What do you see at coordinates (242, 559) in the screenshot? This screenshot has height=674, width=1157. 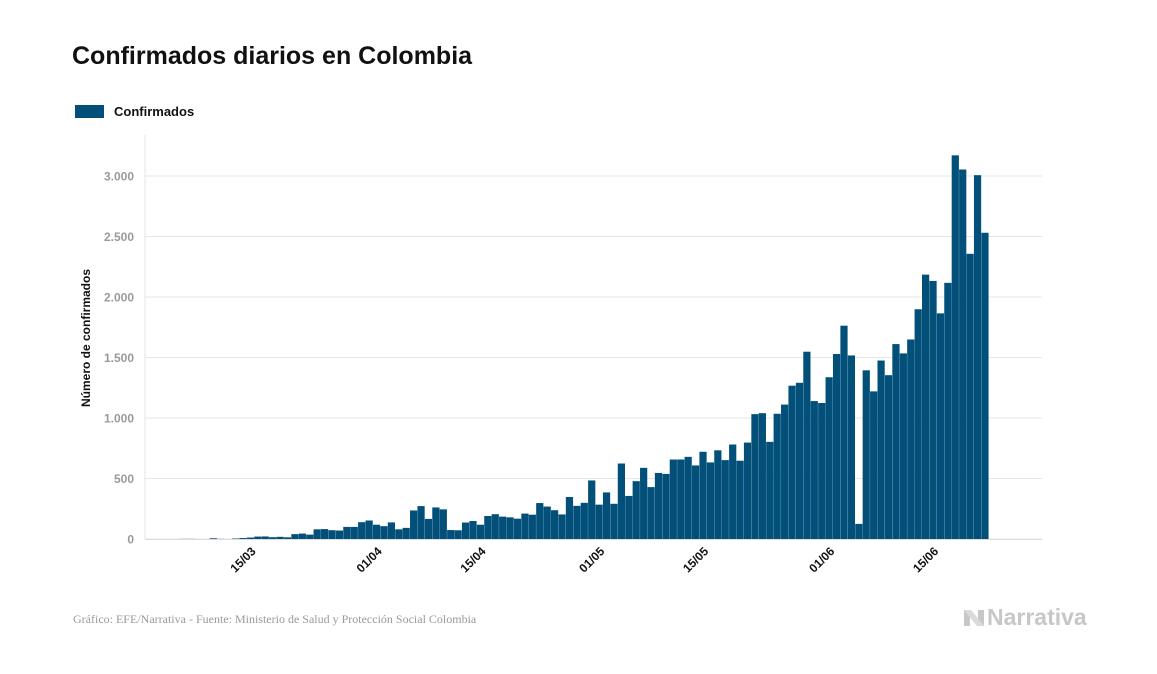 I see `x-tick-label: 15/03` at bounding box center [242, 559].